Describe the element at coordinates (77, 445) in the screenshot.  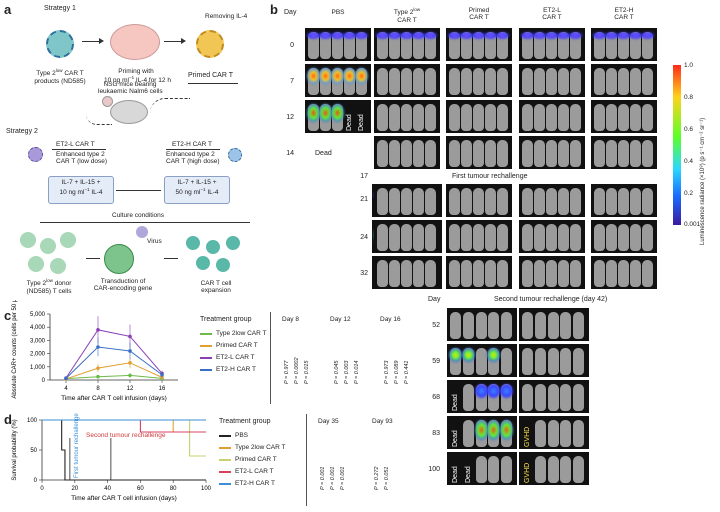
I see `first-rechallenge-note: First tumour rechallenge` at that location.